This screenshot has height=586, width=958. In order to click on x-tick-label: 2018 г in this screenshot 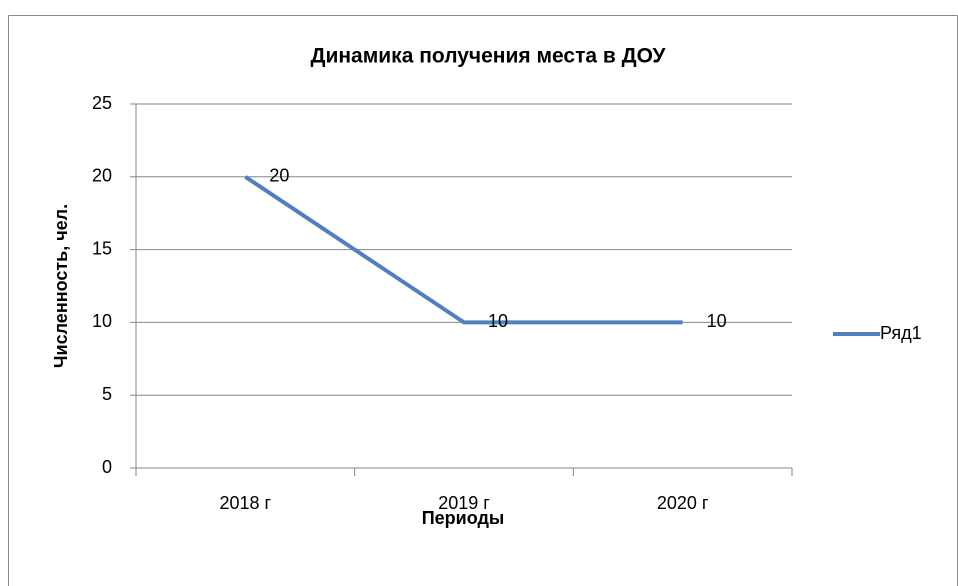, I will do `click(246, 503)`.